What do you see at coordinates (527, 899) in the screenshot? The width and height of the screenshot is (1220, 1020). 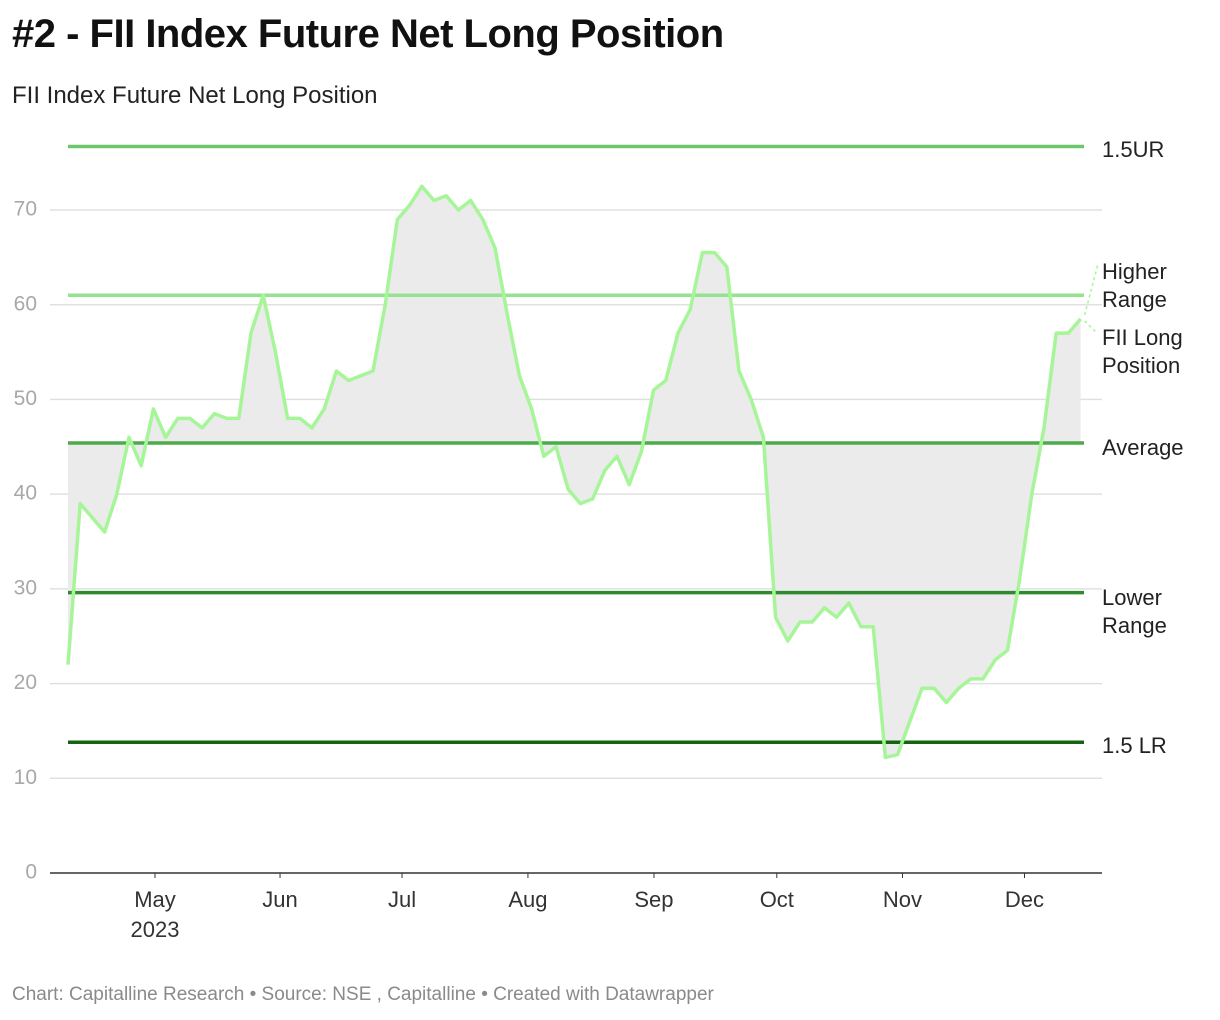 I see `x-tick-label: Aug` at bounding box center [527, 899].